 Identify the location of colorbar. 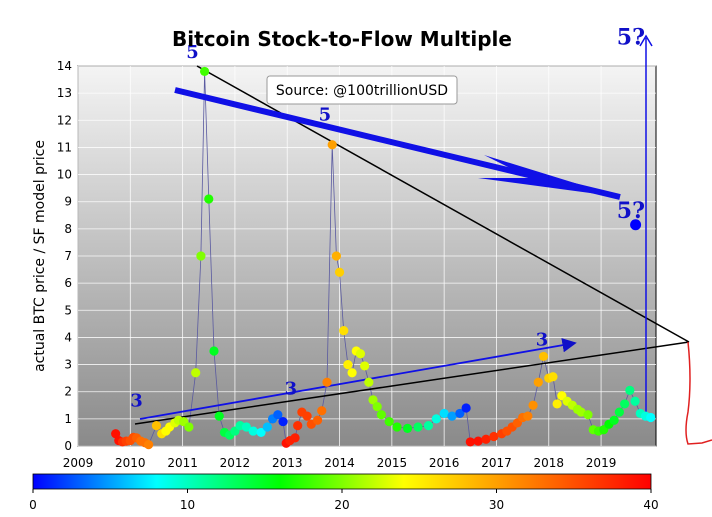
(342, 481).